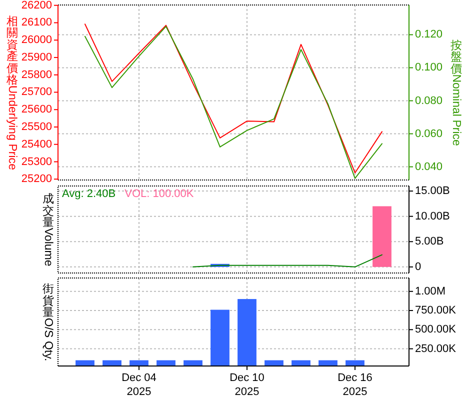 Image resolution: width=475 pixels, height=400 pixels. Describe the element at coordinates (36, 179) in the screenshot. I see `y-tick-label: 25200` at that location.